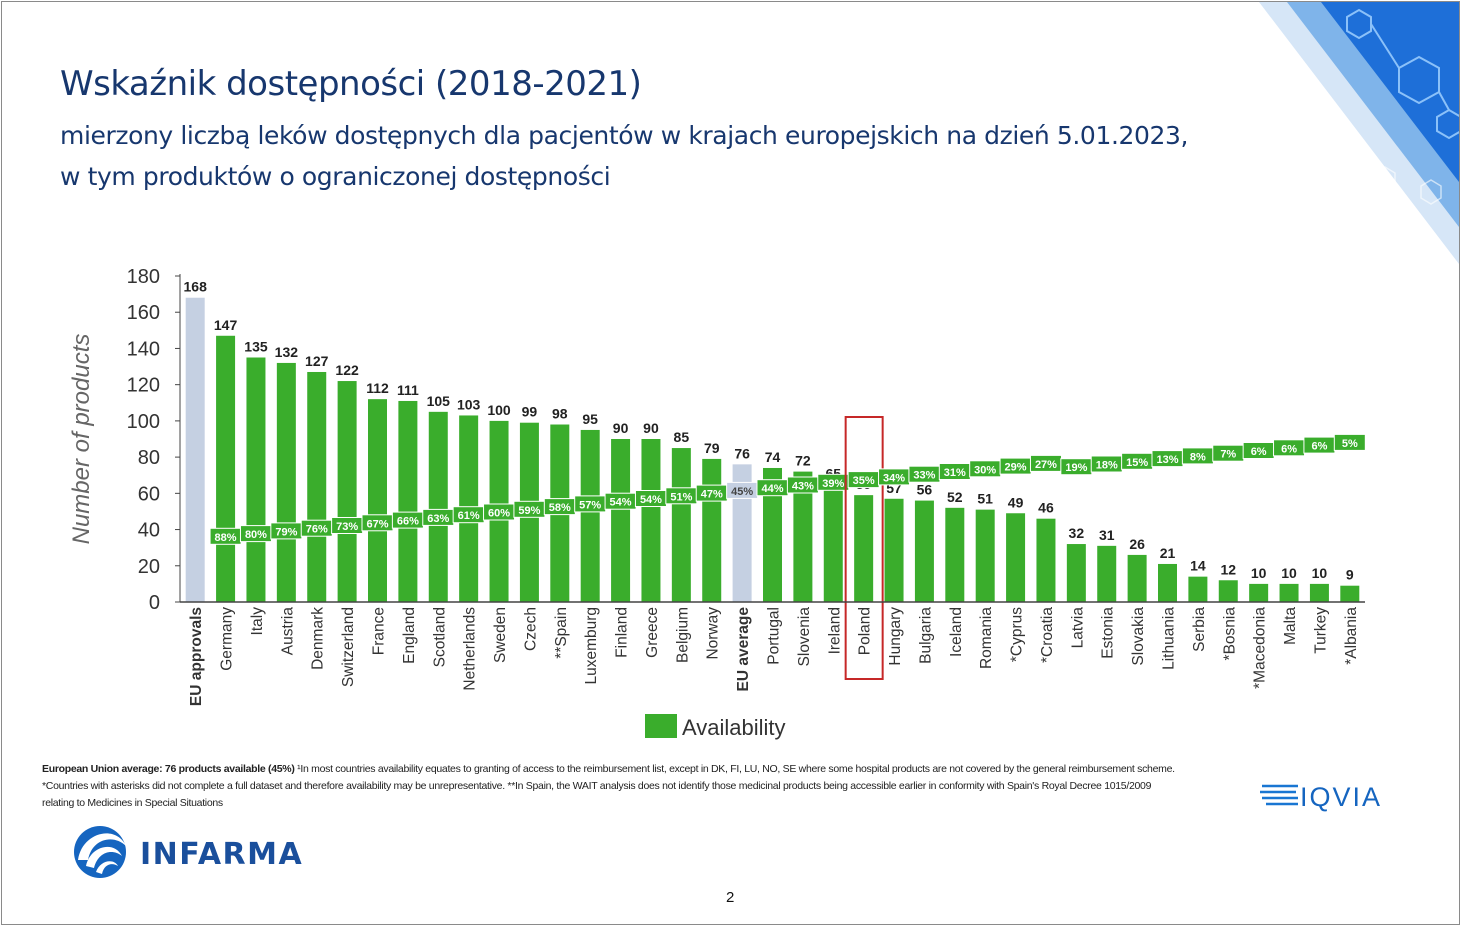  What do you see at coordinates (591, 646) in the screenshot?
I see `x-category-label: Luxemburg` at bounding box center [591, 646].